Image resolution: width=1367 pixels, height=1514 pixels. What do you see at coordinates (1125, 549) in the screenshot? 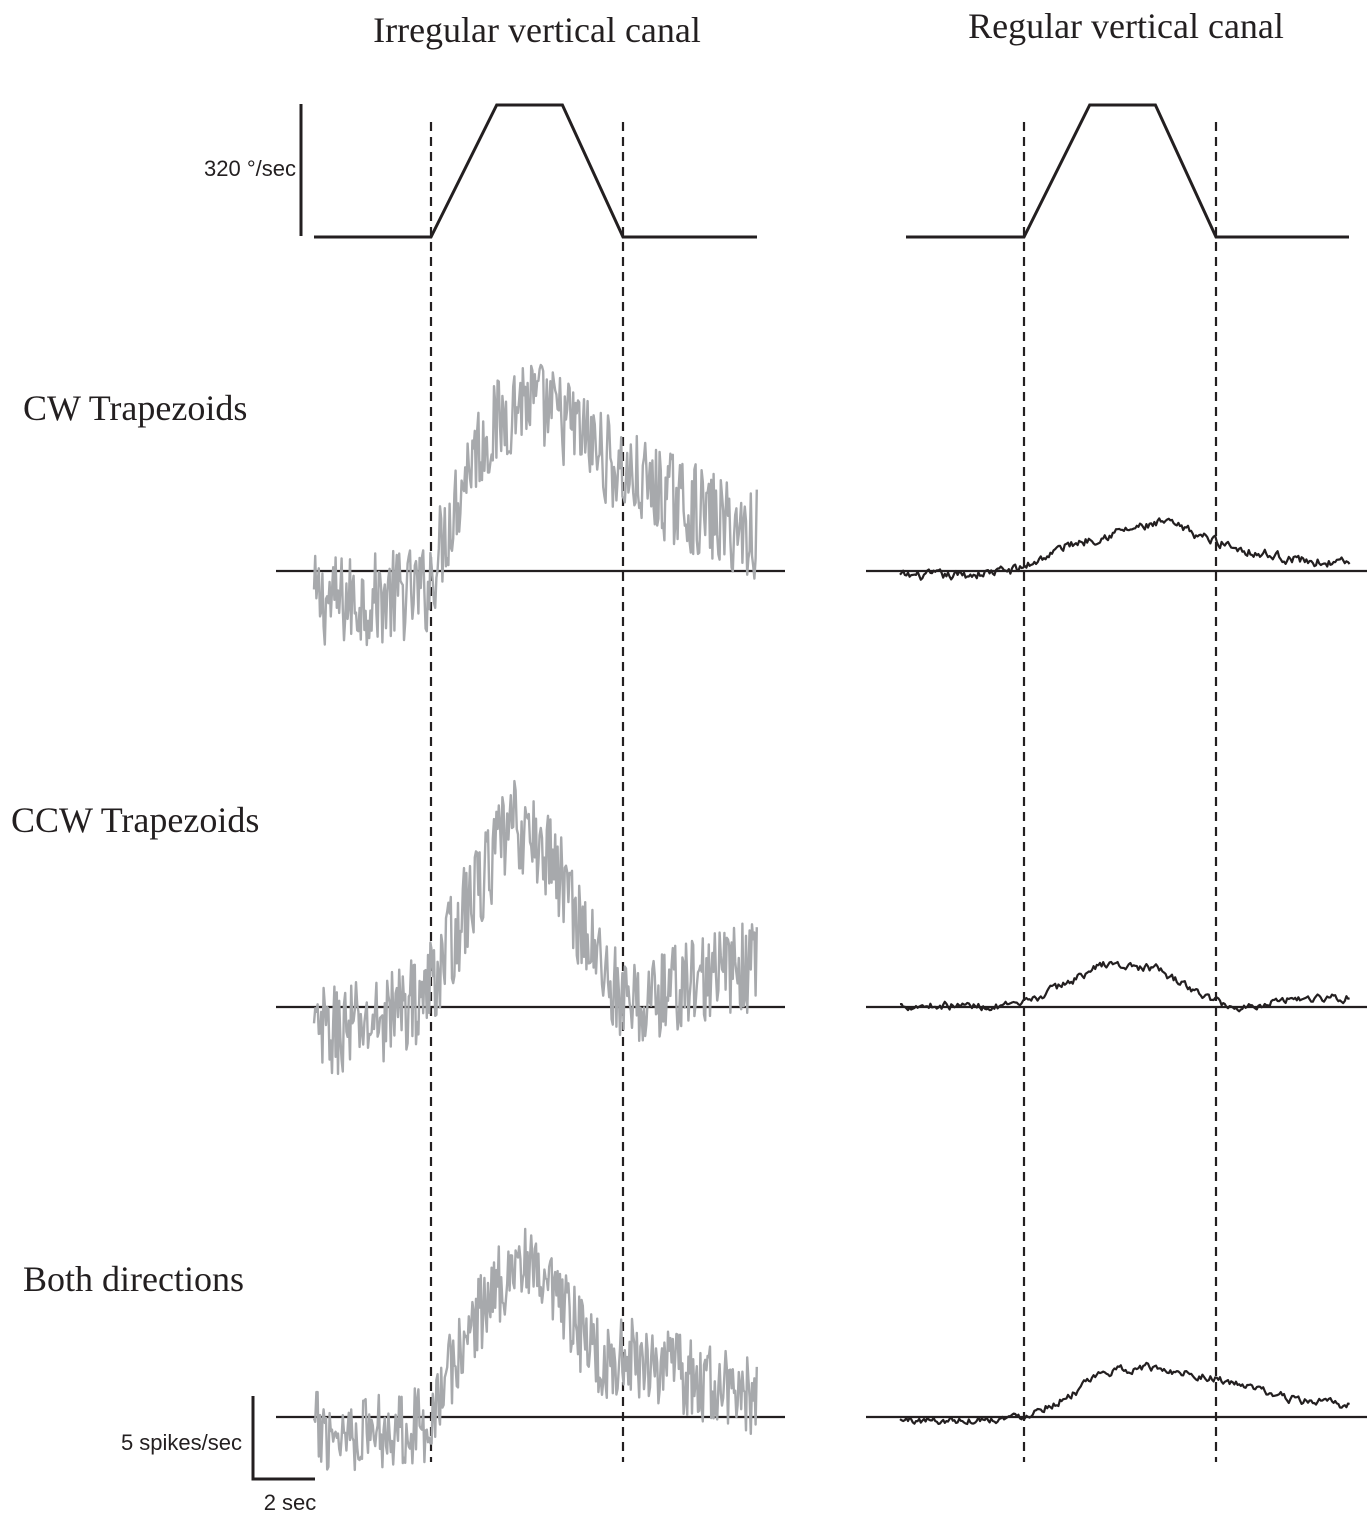
I see `response-trace-regular-row1` at bounding box center [1125, 549].